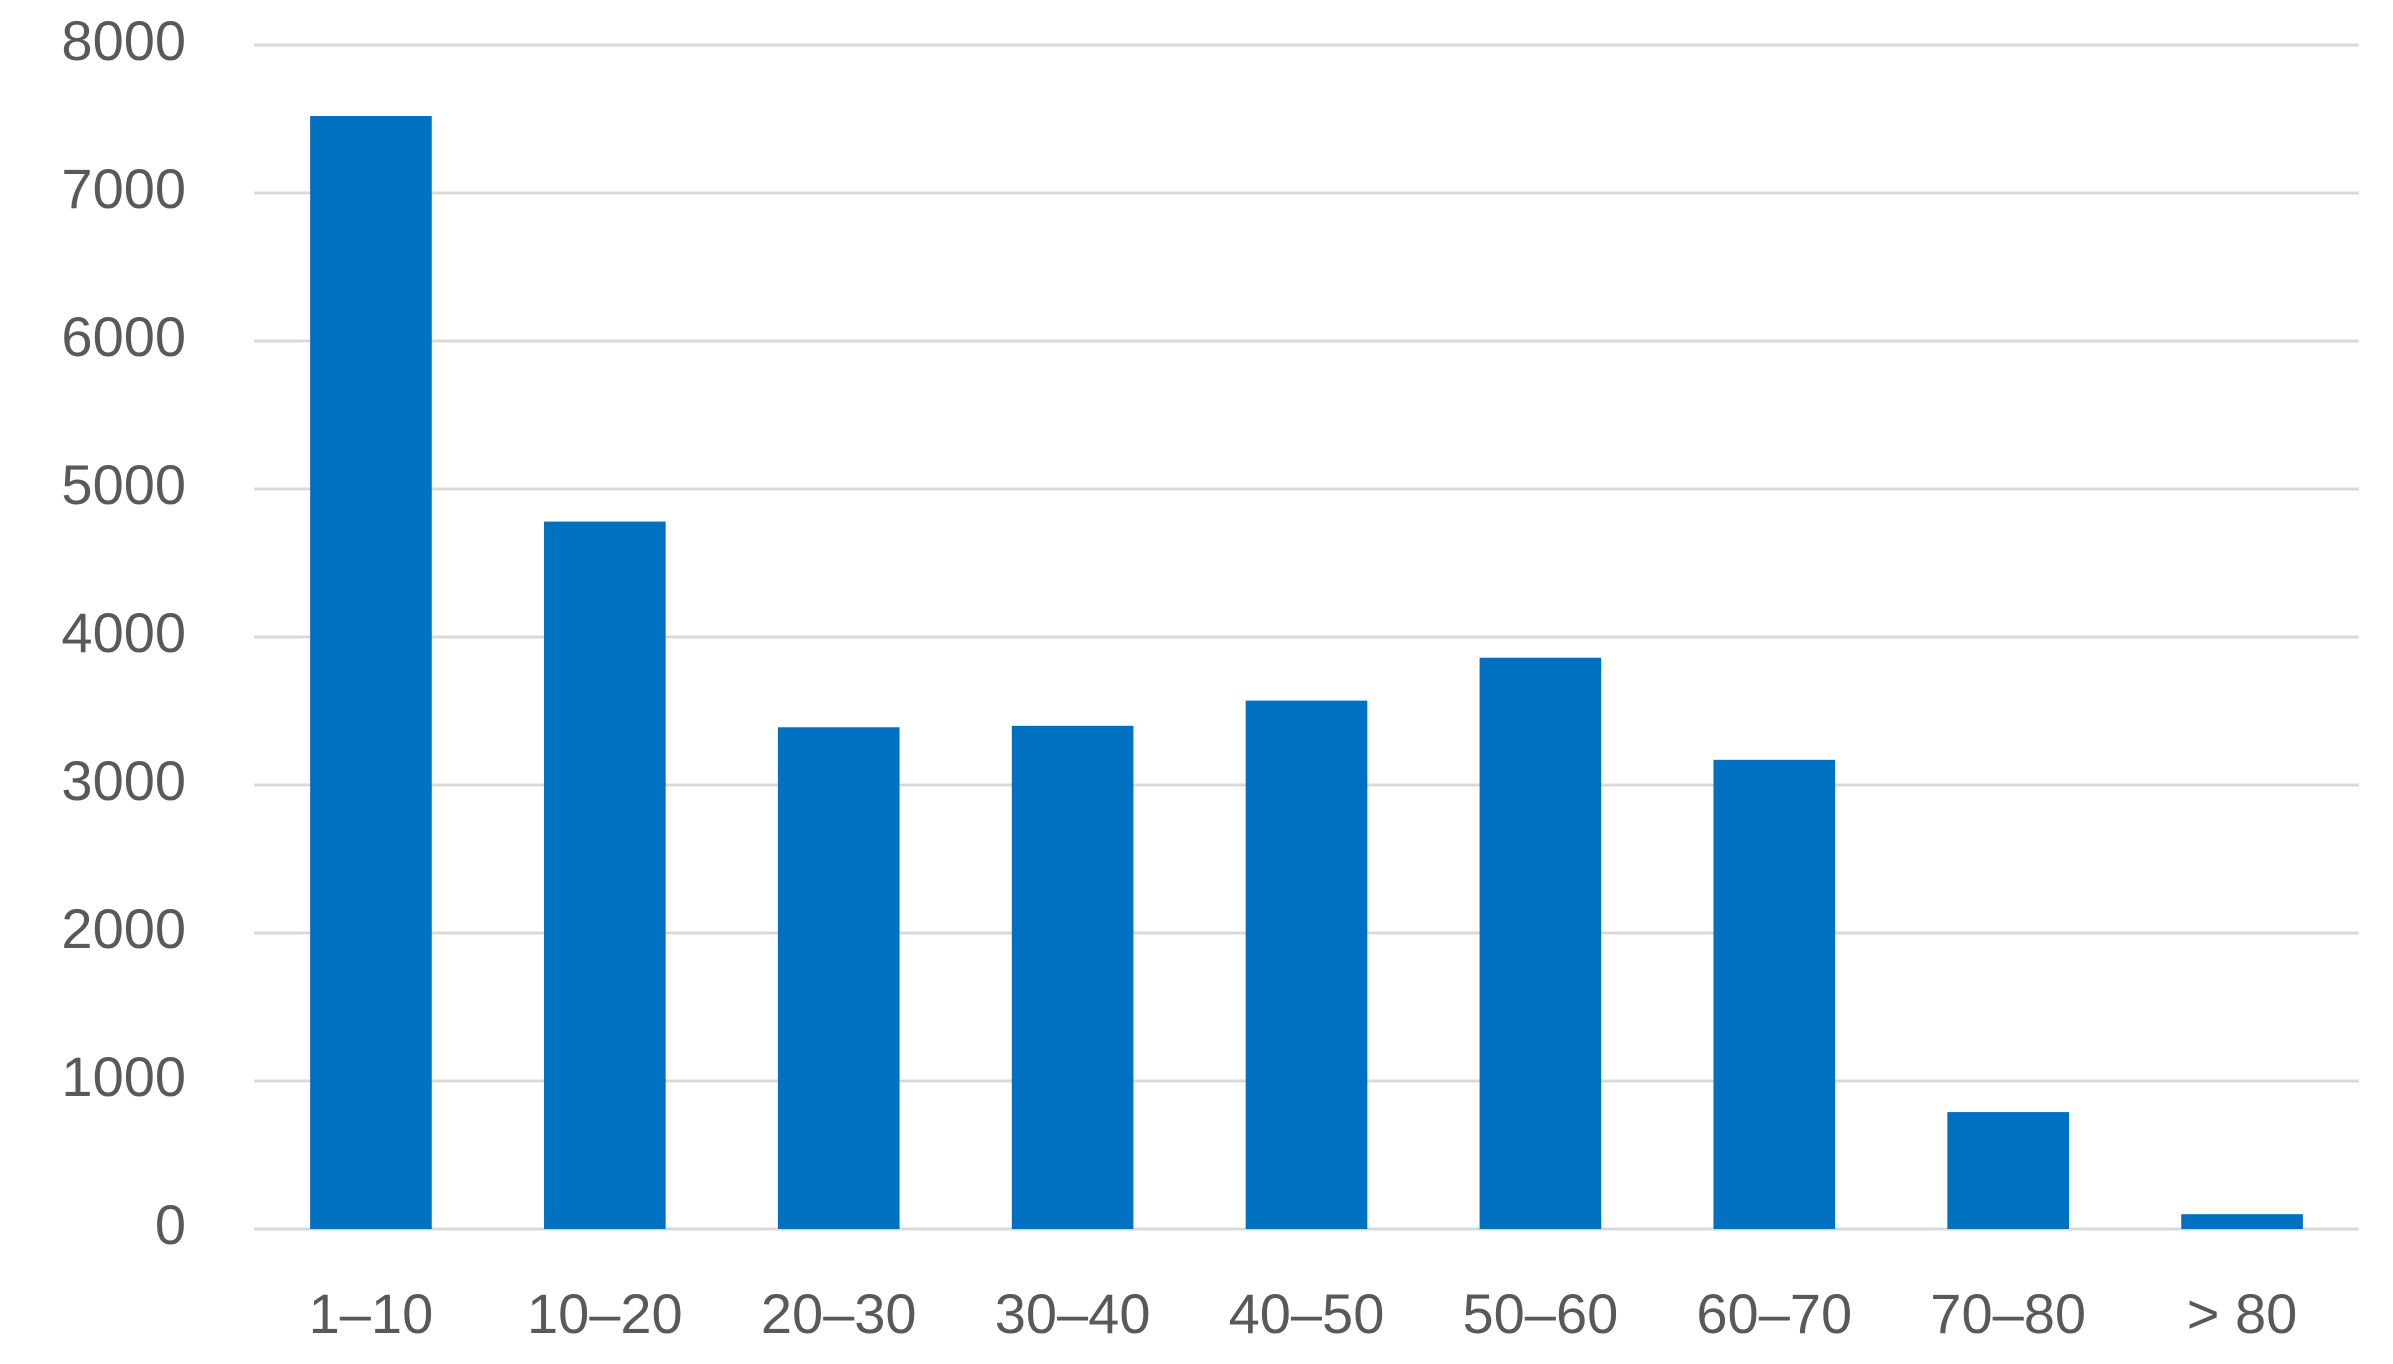  I want to click on y-tick-label: 6000, so click(123, 336).